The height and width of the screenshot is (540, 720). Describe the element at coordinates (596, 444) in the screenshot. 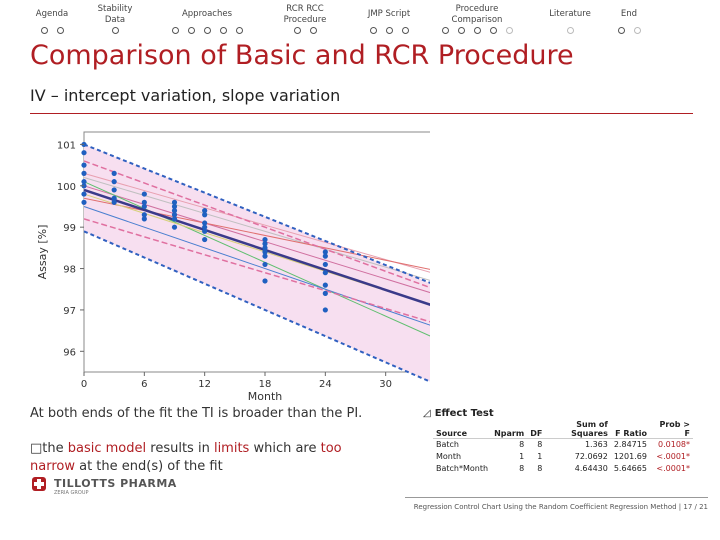

I see `effect-cell-ss: 1.363` at that location.